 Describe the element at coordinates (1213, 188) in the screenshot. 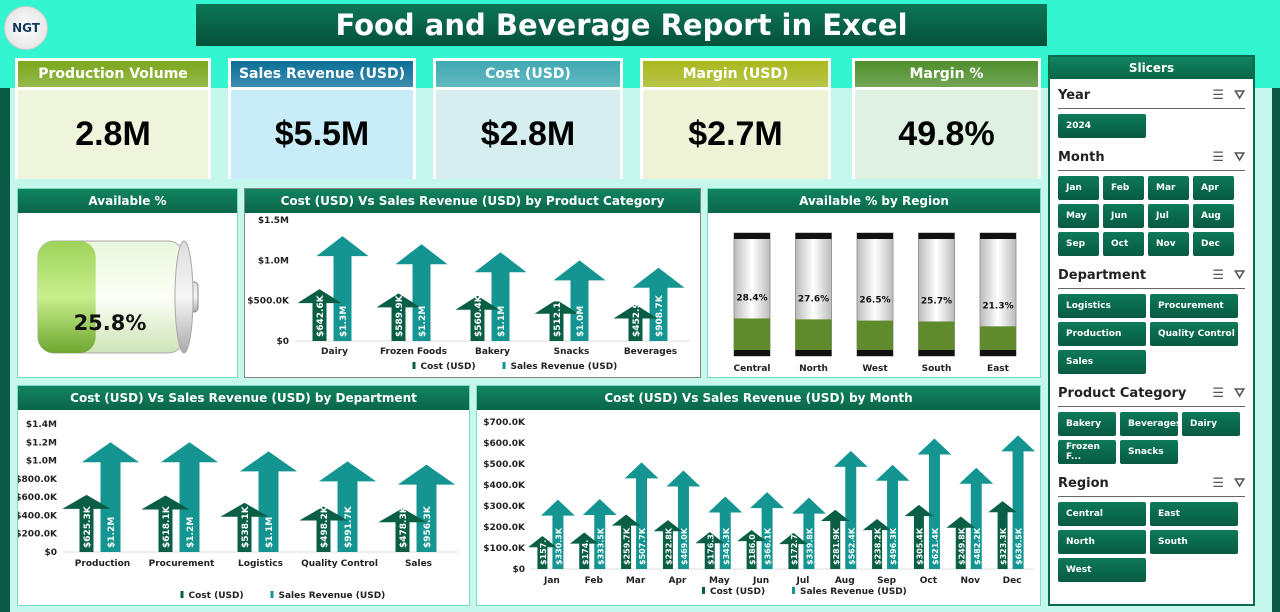

I see `slicer-item: Apr` at that location.